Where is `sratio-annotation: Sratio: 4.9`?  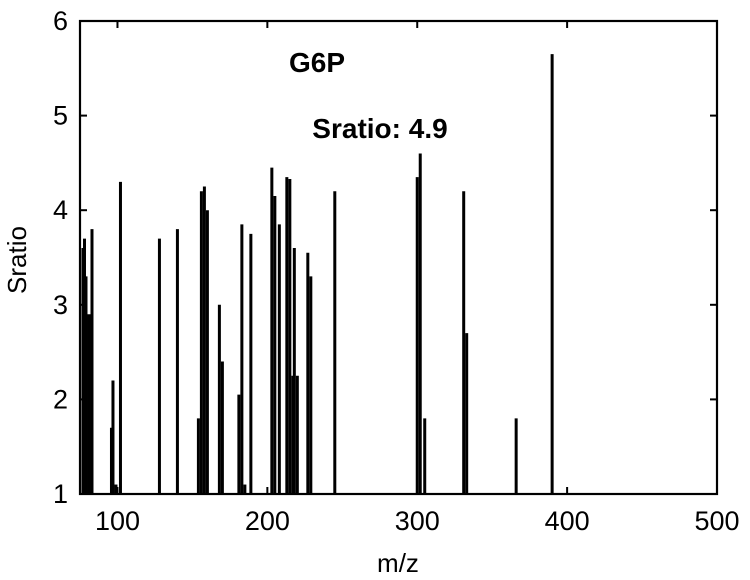 sratio-annotation: Sratio: 4.9 is located at coordinates (379, 128).